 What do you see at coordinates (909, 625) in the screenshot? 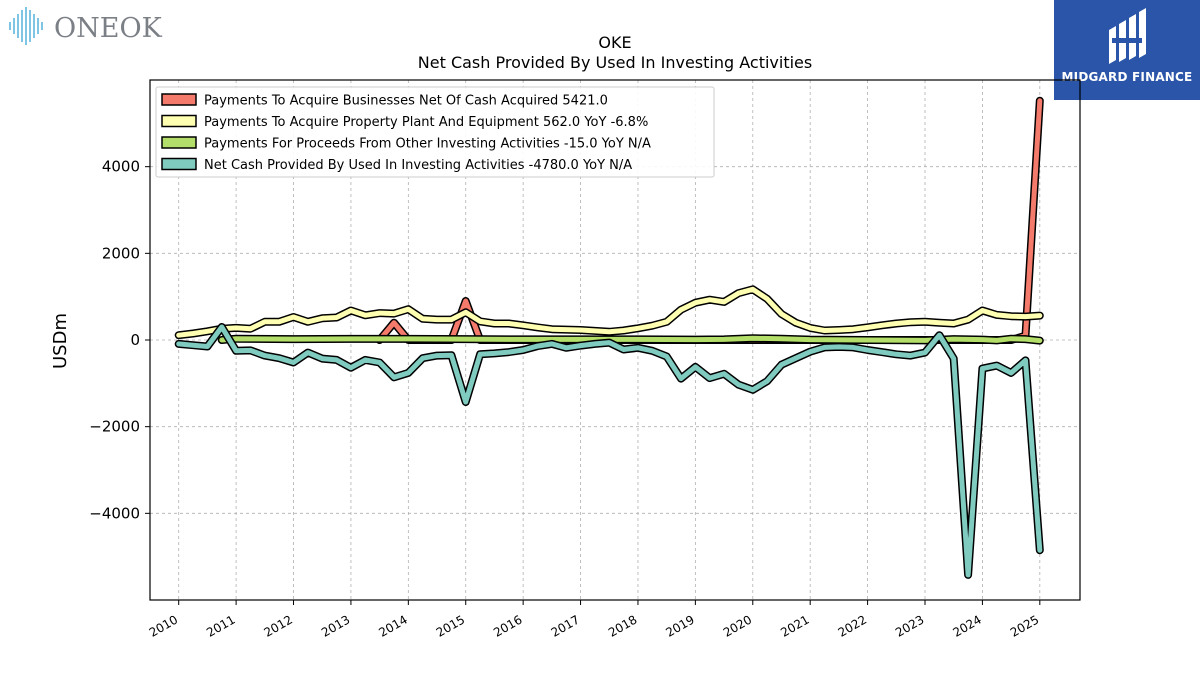
I see `x-tick-label: 2023` at bounding box center [909, 625].